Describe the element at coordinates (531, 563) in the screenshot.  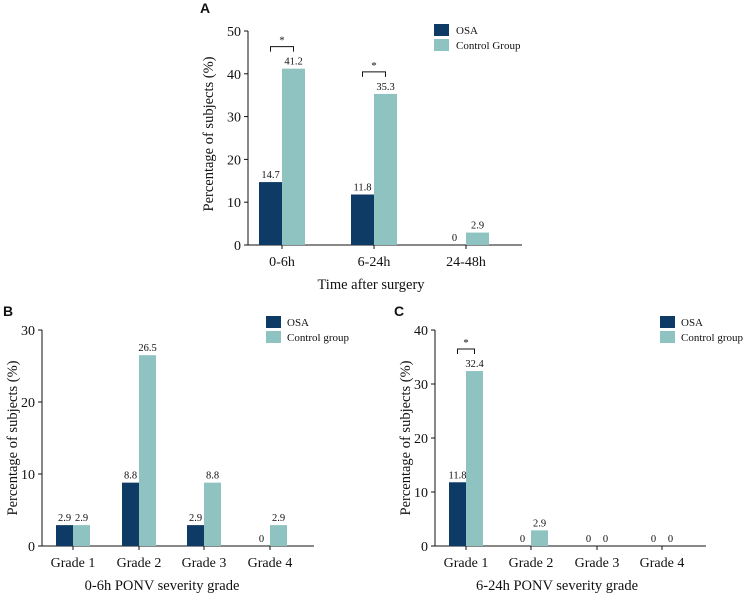
I see `panel-c-category-label-grade-2: Grade 2` at that location.